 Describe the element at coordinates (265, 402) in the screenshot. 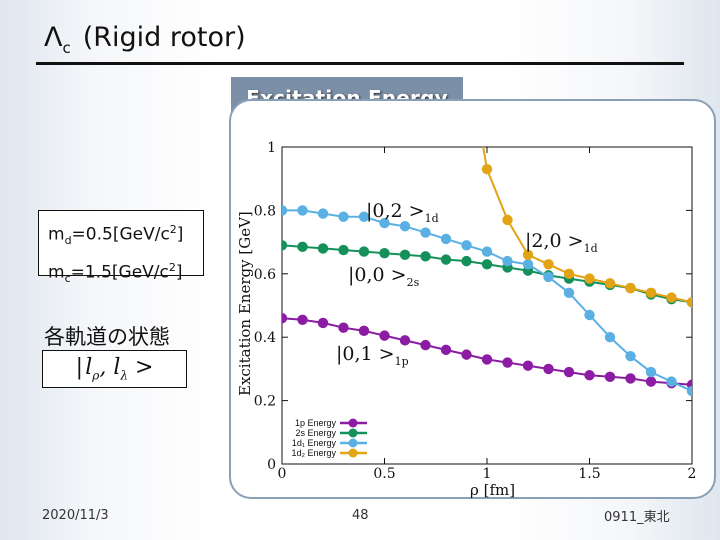

I see `y-tick-label: 0.2` at that location.